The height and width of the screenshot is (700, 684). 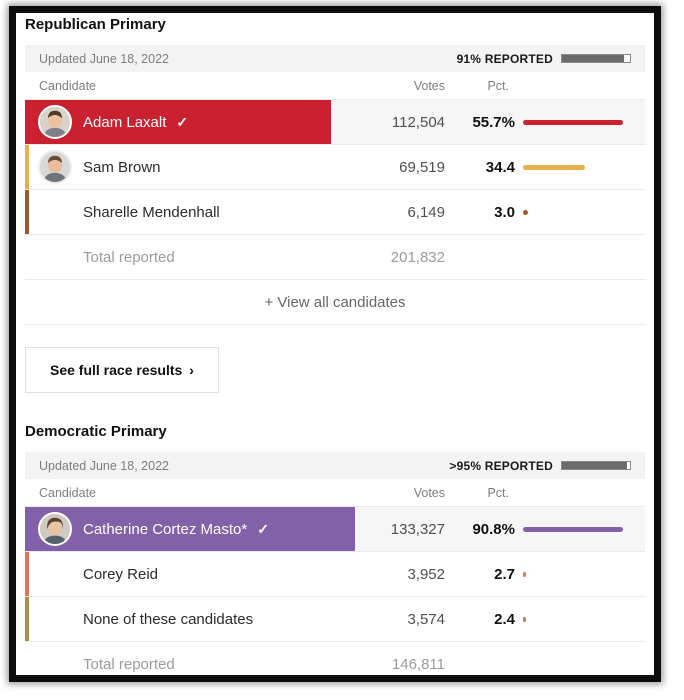 I want to click on votes-value: 69,519, so click(x=422, y=167).